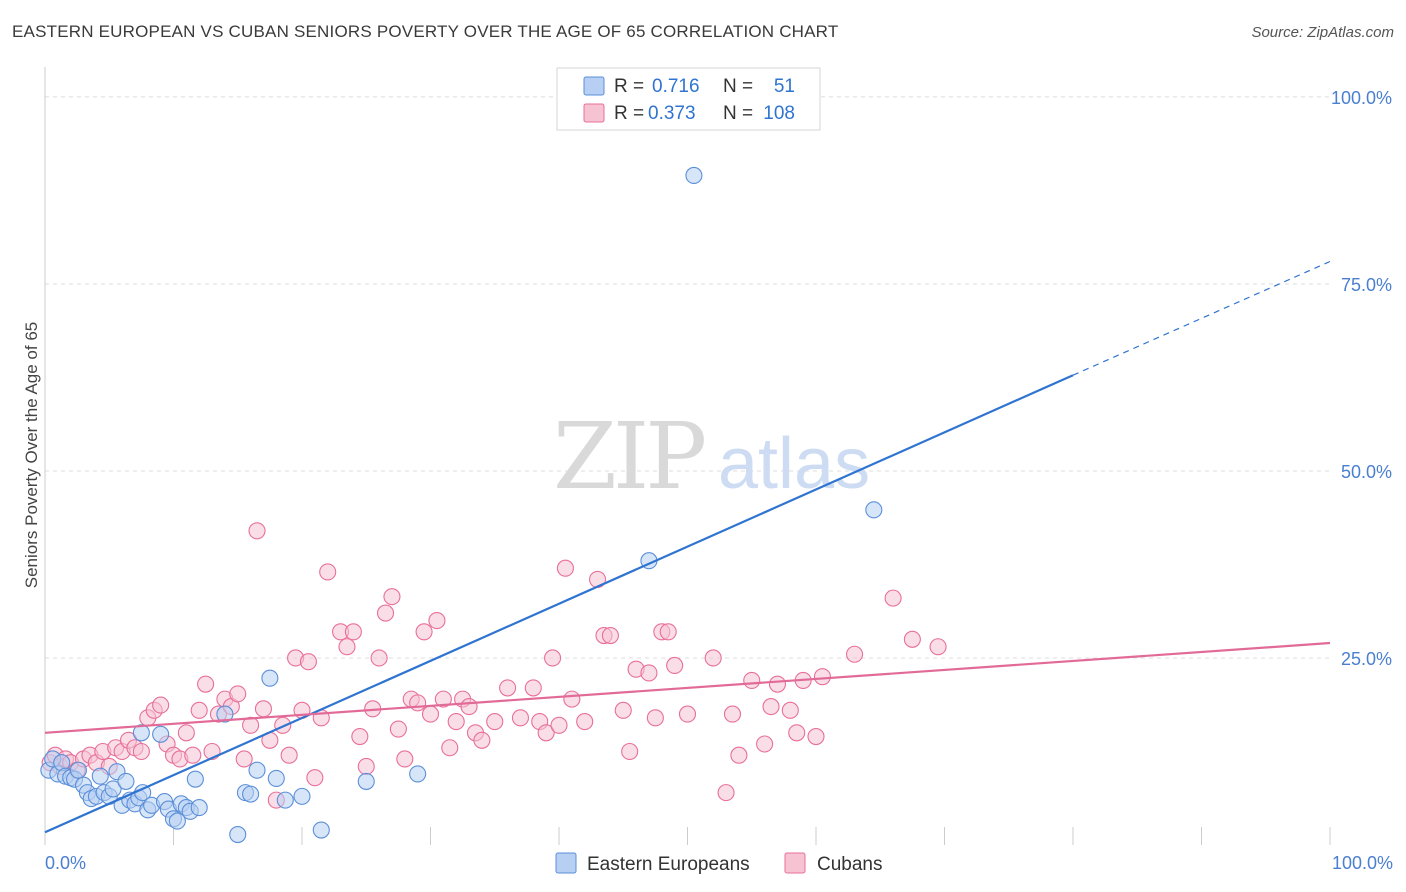 Image resolution: width=1406 pixels, height=892 pixels. What do you see at coordinates (1201, 318) in the screenshot?
I see `eastern-europeans-trend-extension` at bounding box center [1201, 318].